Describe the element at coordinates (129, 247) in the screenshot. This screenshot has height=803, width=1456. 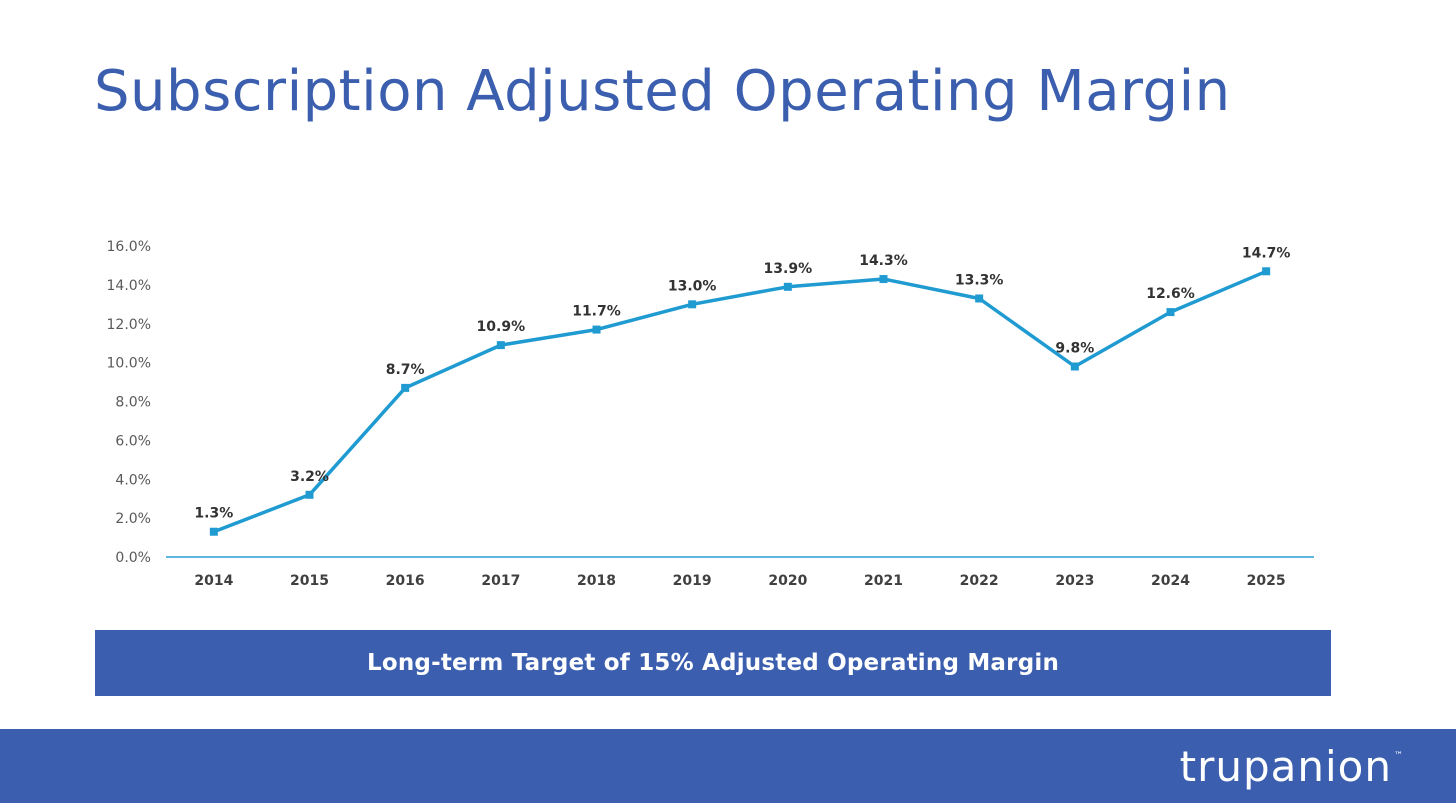
I see `y-tick-label: 16.0%` at that location.